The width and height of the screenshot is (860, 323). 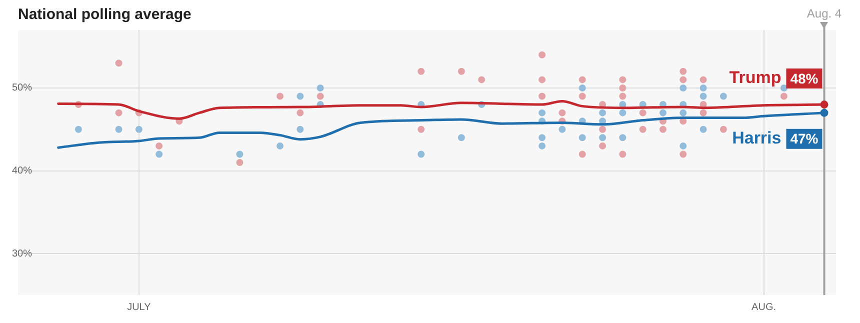 I want to click on y-tick-label: 30%, so click(x=22, y=254).